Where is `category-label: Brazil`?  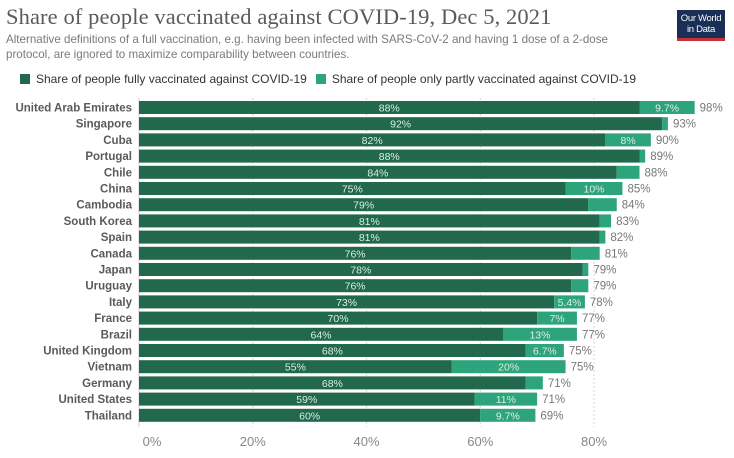
category-label: Brazil is located at coordinates (116, 335).